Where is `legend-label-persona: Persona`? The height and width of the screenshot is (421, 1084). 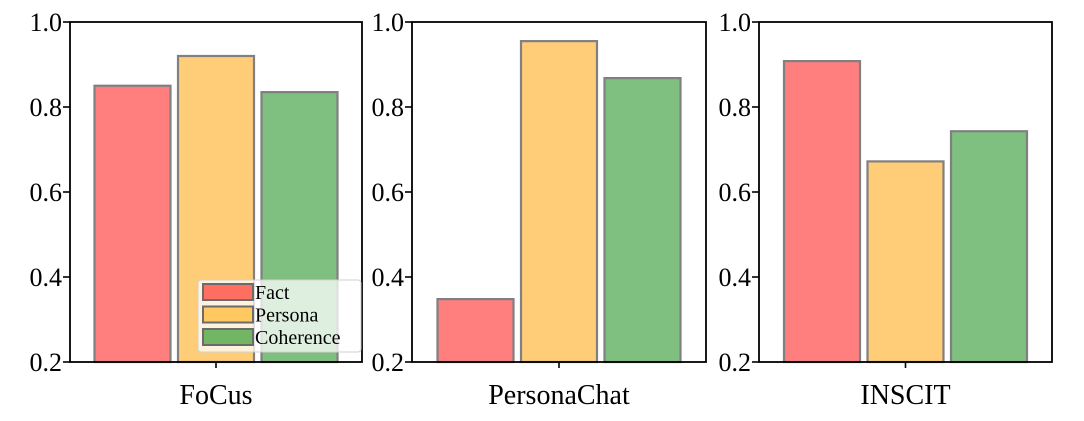 legend-label-persona: Persona is located at coordinates (286, 316).